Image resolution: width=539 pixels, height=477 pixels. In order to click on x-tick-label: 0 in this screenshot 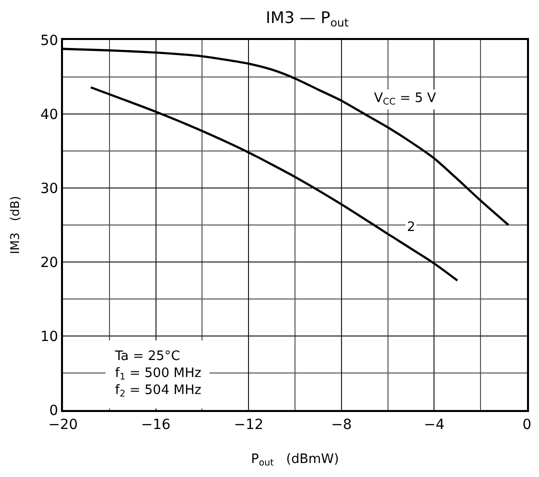, I will do `click(527, 424)`.